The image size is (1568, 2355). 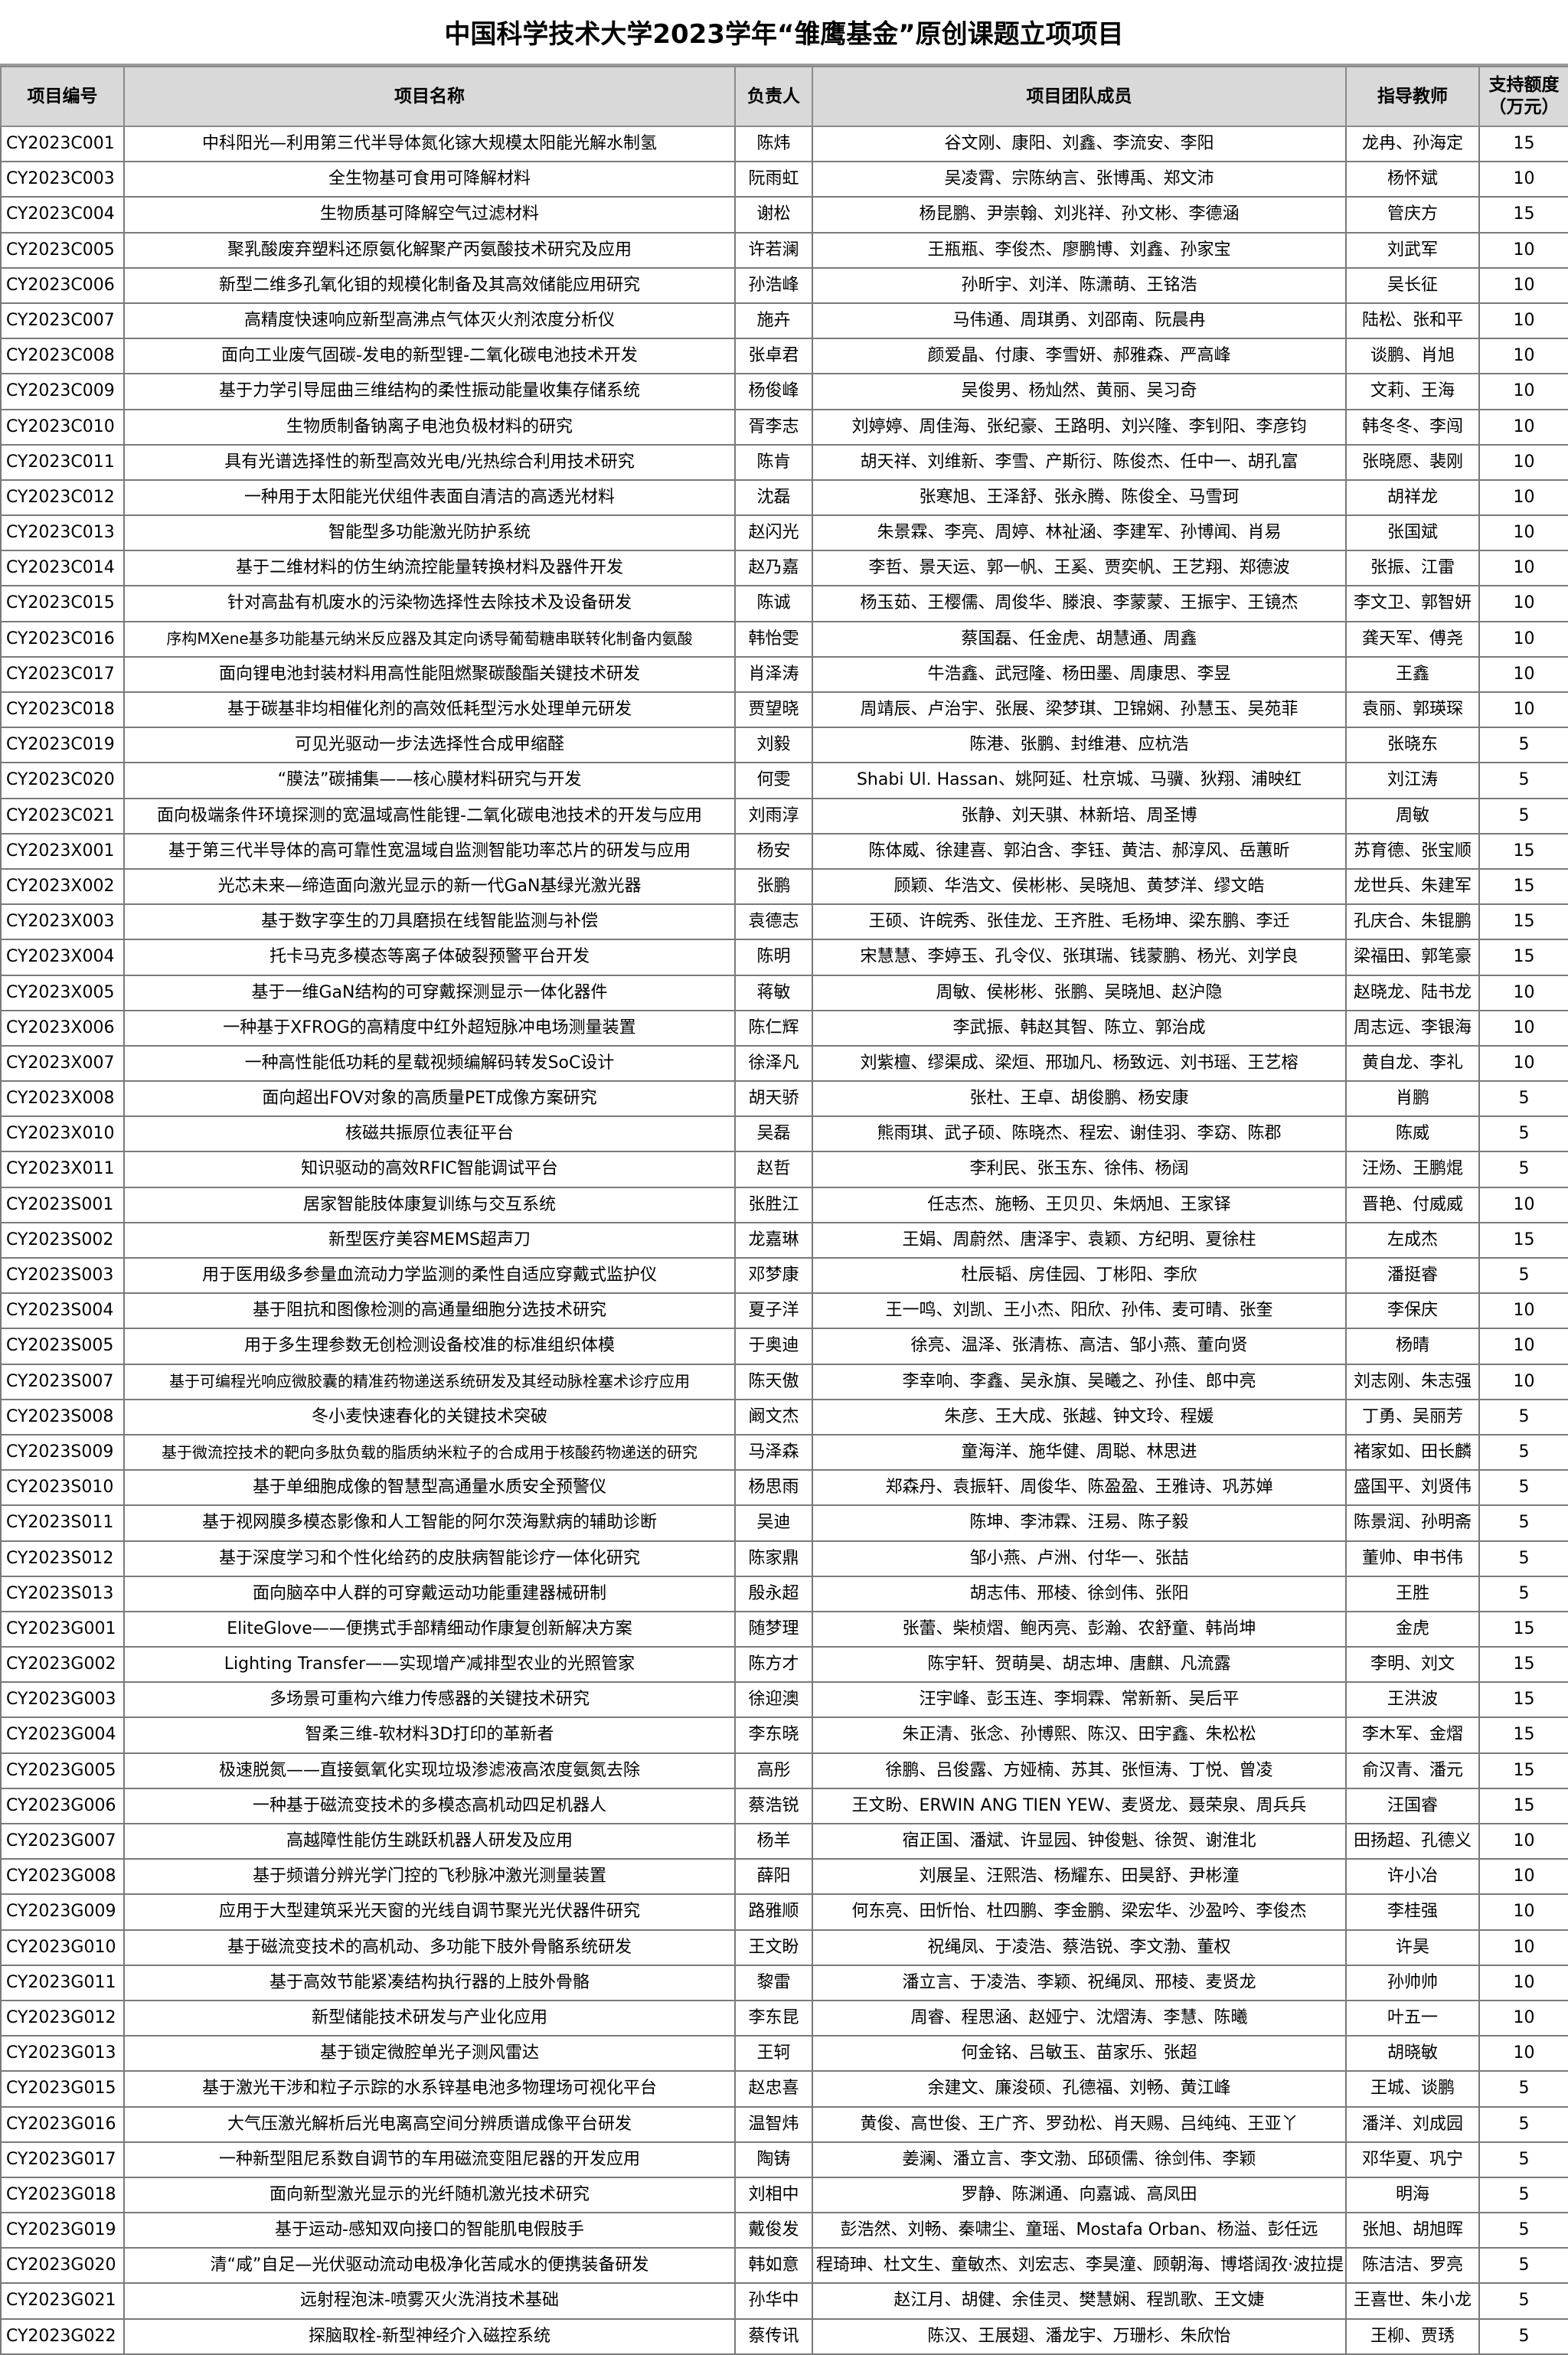 I want to click on cell-team-members: 周靖辰、卢治宇、张展、梁梦琪、卫锦娴、孙慧玉、吴苑菲, so click(x=1079, y=710).